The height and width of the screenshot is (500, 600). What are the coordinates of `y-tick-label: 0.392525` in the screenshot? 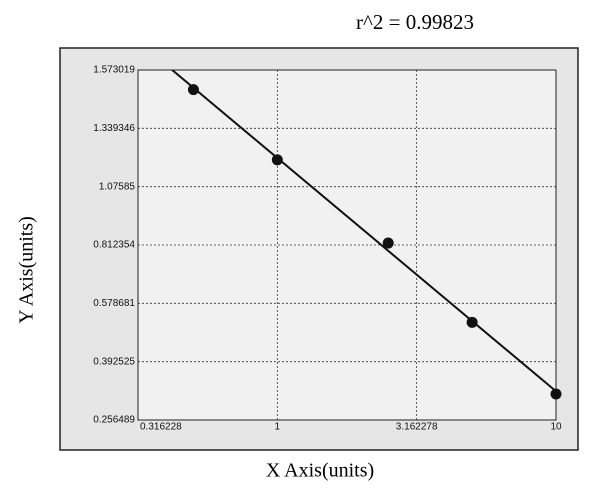 It's located at (114, 361).